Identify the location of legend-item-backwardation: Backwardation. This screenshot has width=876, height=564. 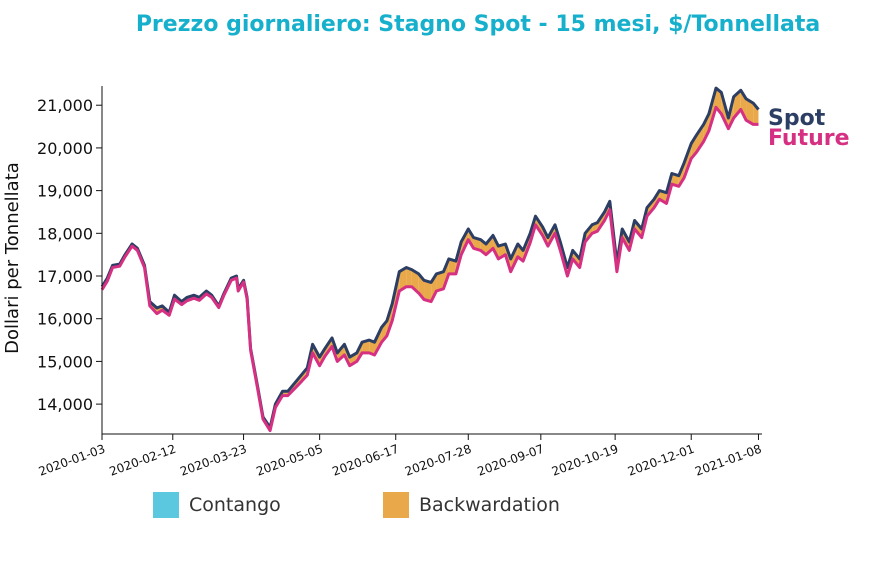
(471, 505).